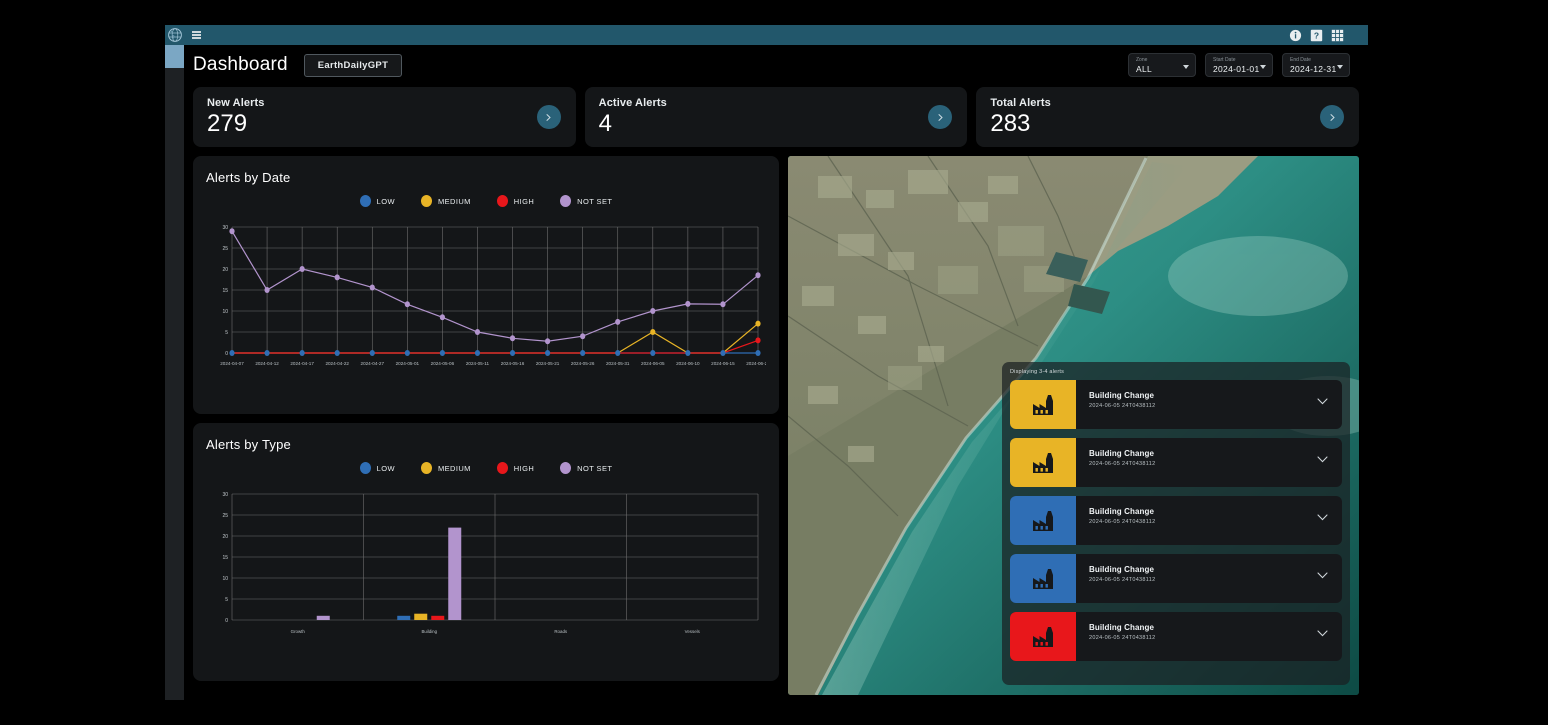  What do you see at coordinates (560, 631) in the screenshot?
I see `svg-text: Roads` at bounding box center [560, 631].